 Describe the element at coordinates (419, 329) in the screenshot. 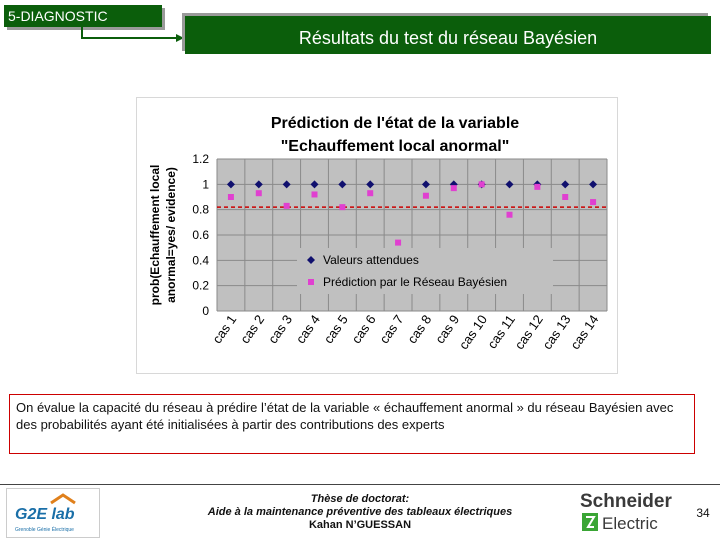

I see `x-tick-label: cas 8` at that location.